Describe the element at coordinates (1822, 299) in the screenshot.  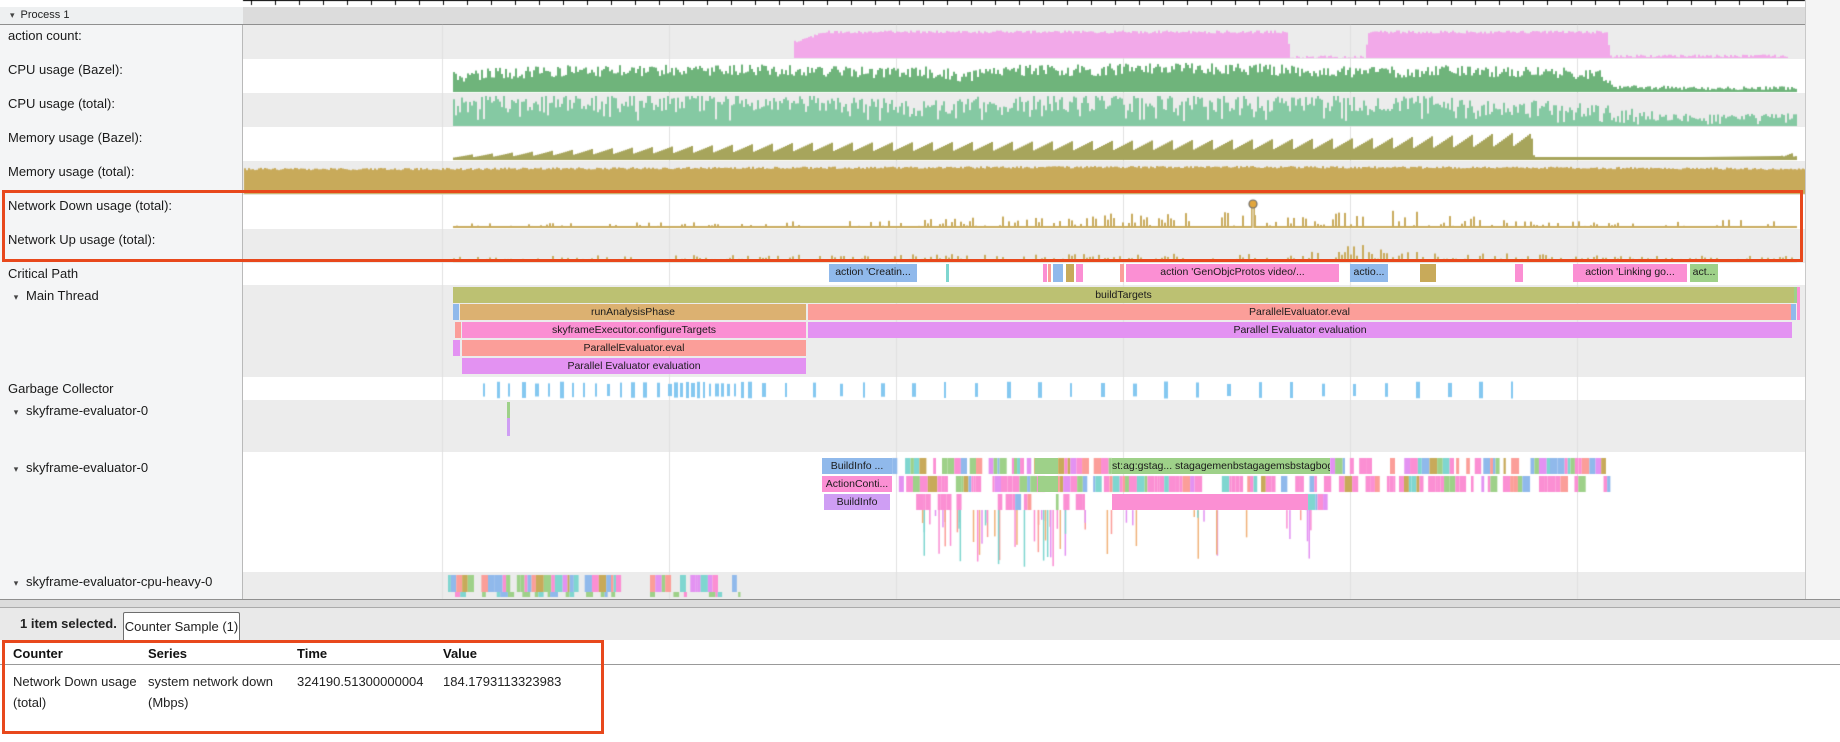
I see `right-margin` at that location.